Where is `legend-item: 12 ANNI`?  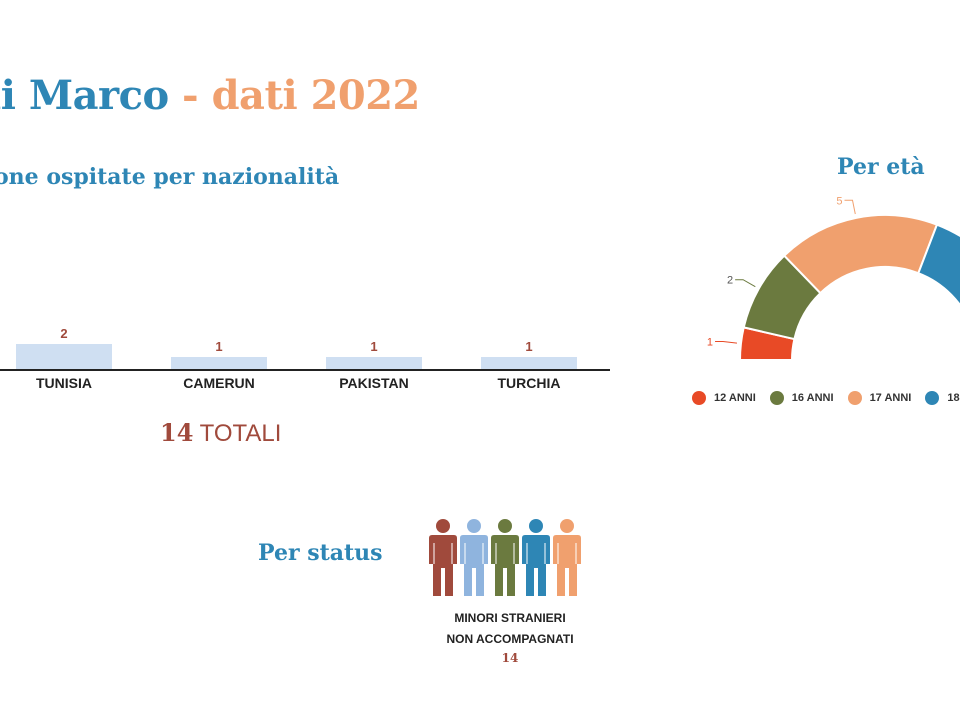 legend-item: 12 ANNI is located at coordinates (724, 398).